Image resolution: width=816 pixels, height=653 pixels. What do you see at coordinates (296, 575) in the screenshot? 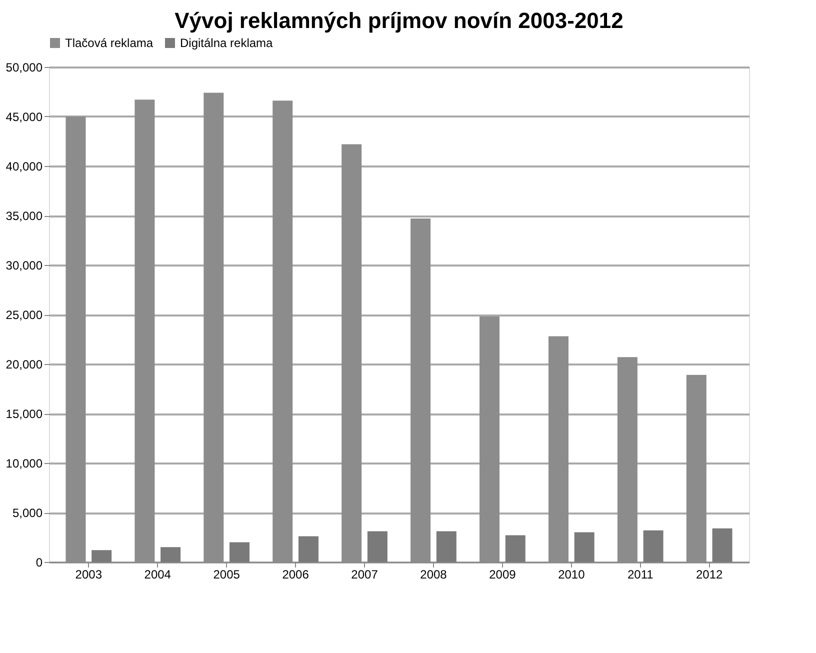
I see `x-tick-label: 2006` at bounding box center [296, 575].